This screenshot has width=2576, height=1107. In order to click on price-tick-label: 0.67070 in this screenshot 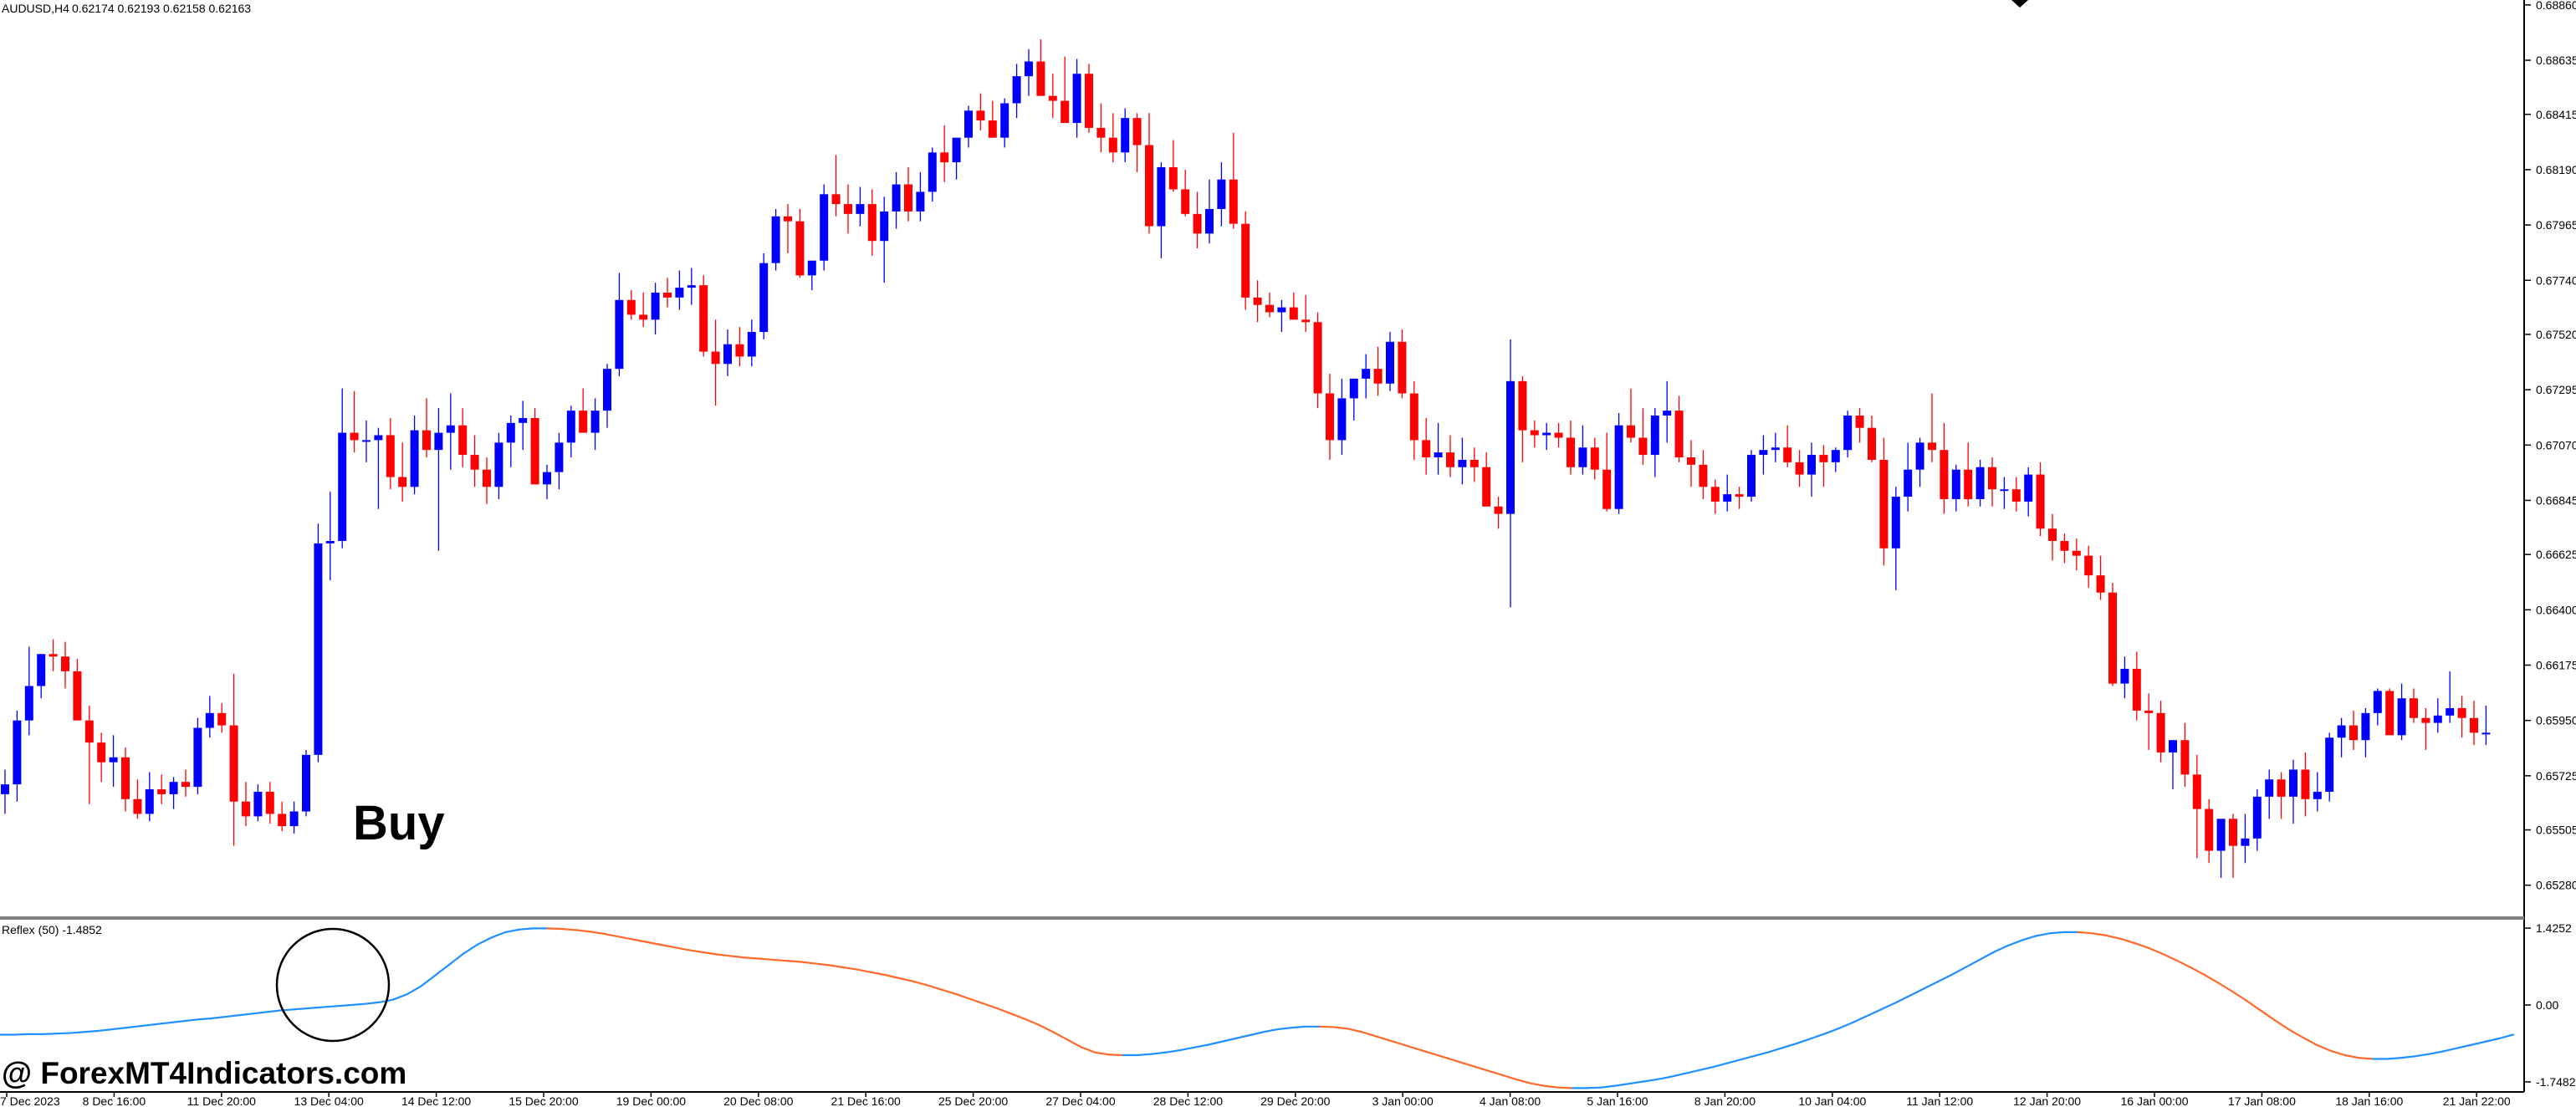, I will do `click(2556, 444)`.